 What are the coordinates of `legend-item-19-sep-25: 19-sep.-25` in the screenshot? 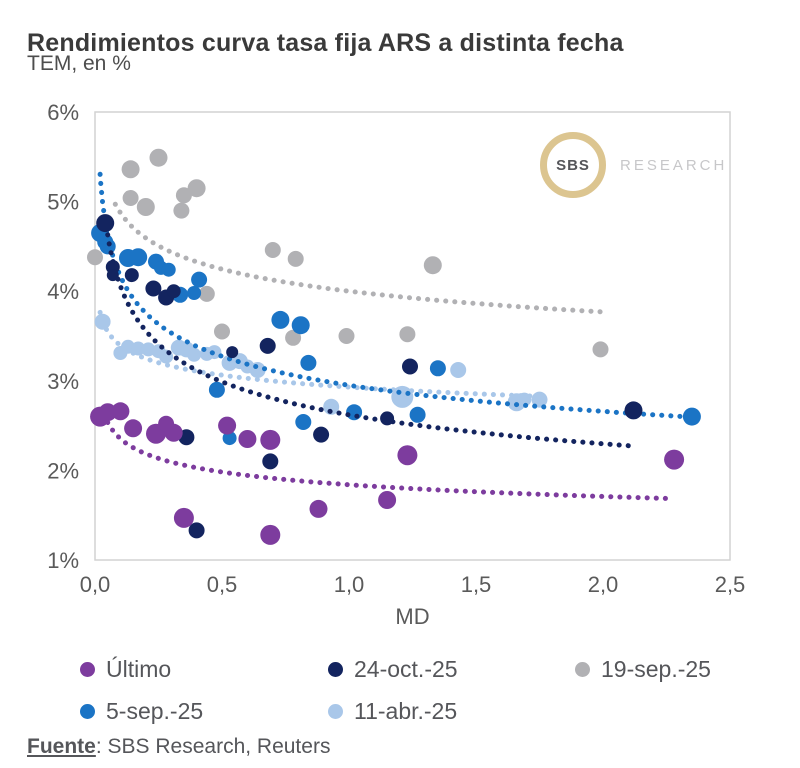 It's located at (643, 669).